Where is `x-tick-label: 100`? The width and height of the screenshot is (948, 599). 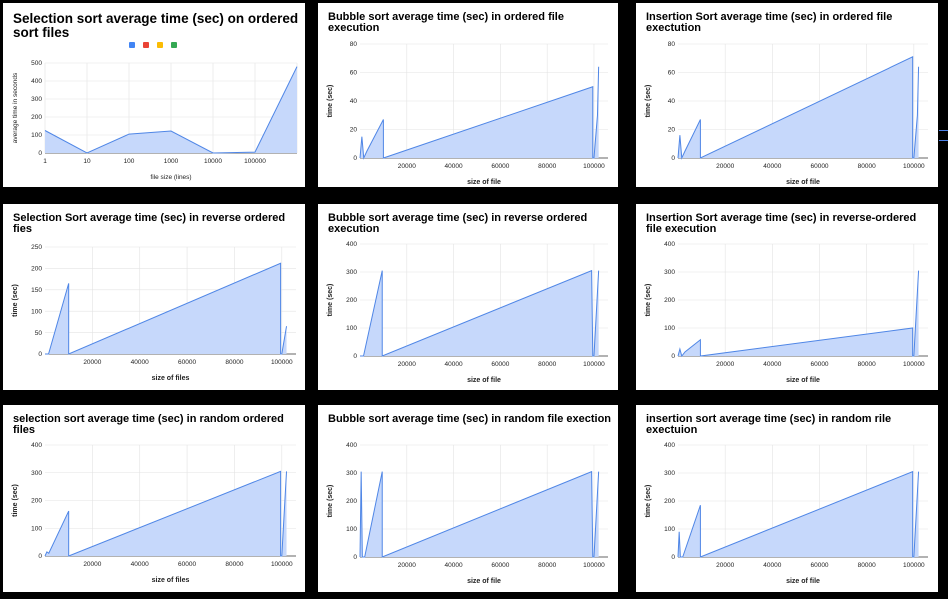
x-tick-label: 100 is located at coordinates (129, 161).